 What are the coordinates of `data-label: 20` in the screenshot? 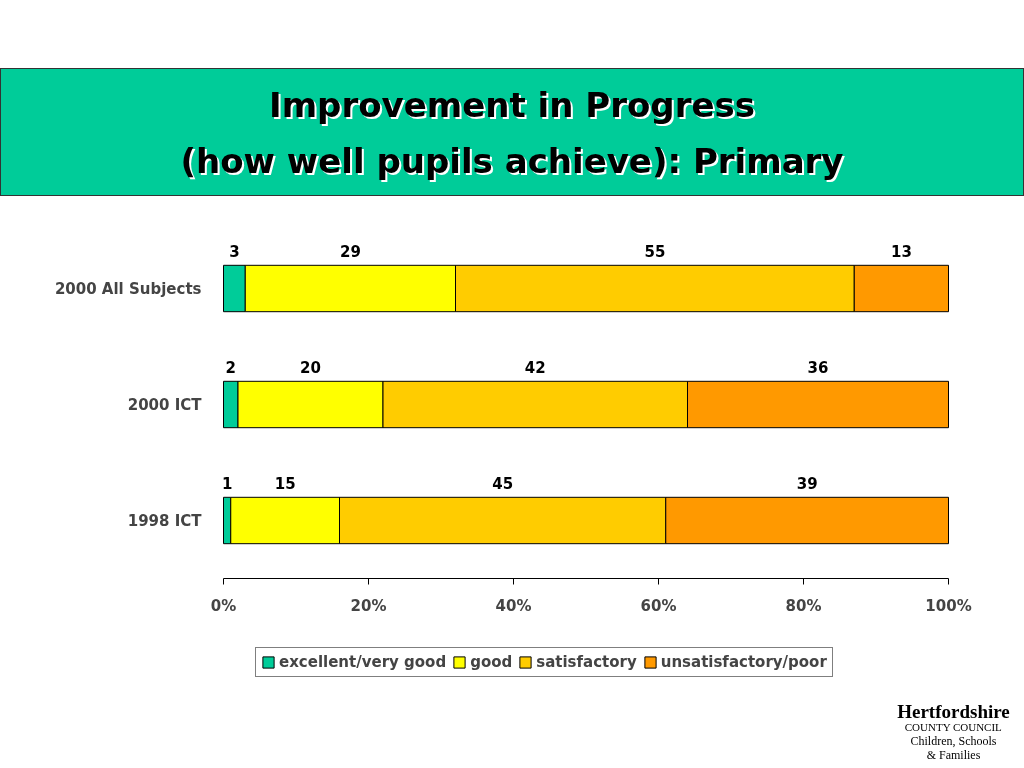 It's located at (310, 368).